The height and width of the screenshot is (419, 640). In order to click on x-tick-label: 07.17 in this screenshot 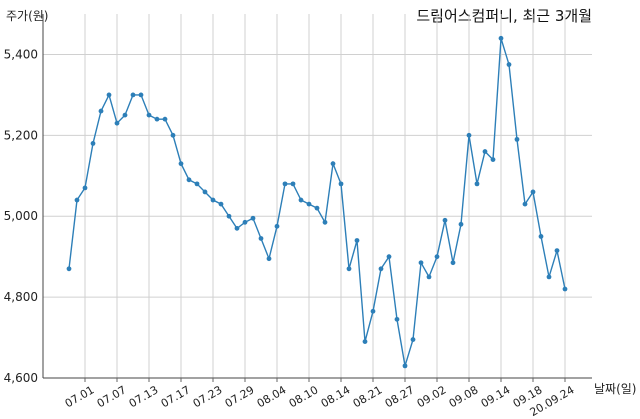, I will do `click(176, 396)`.